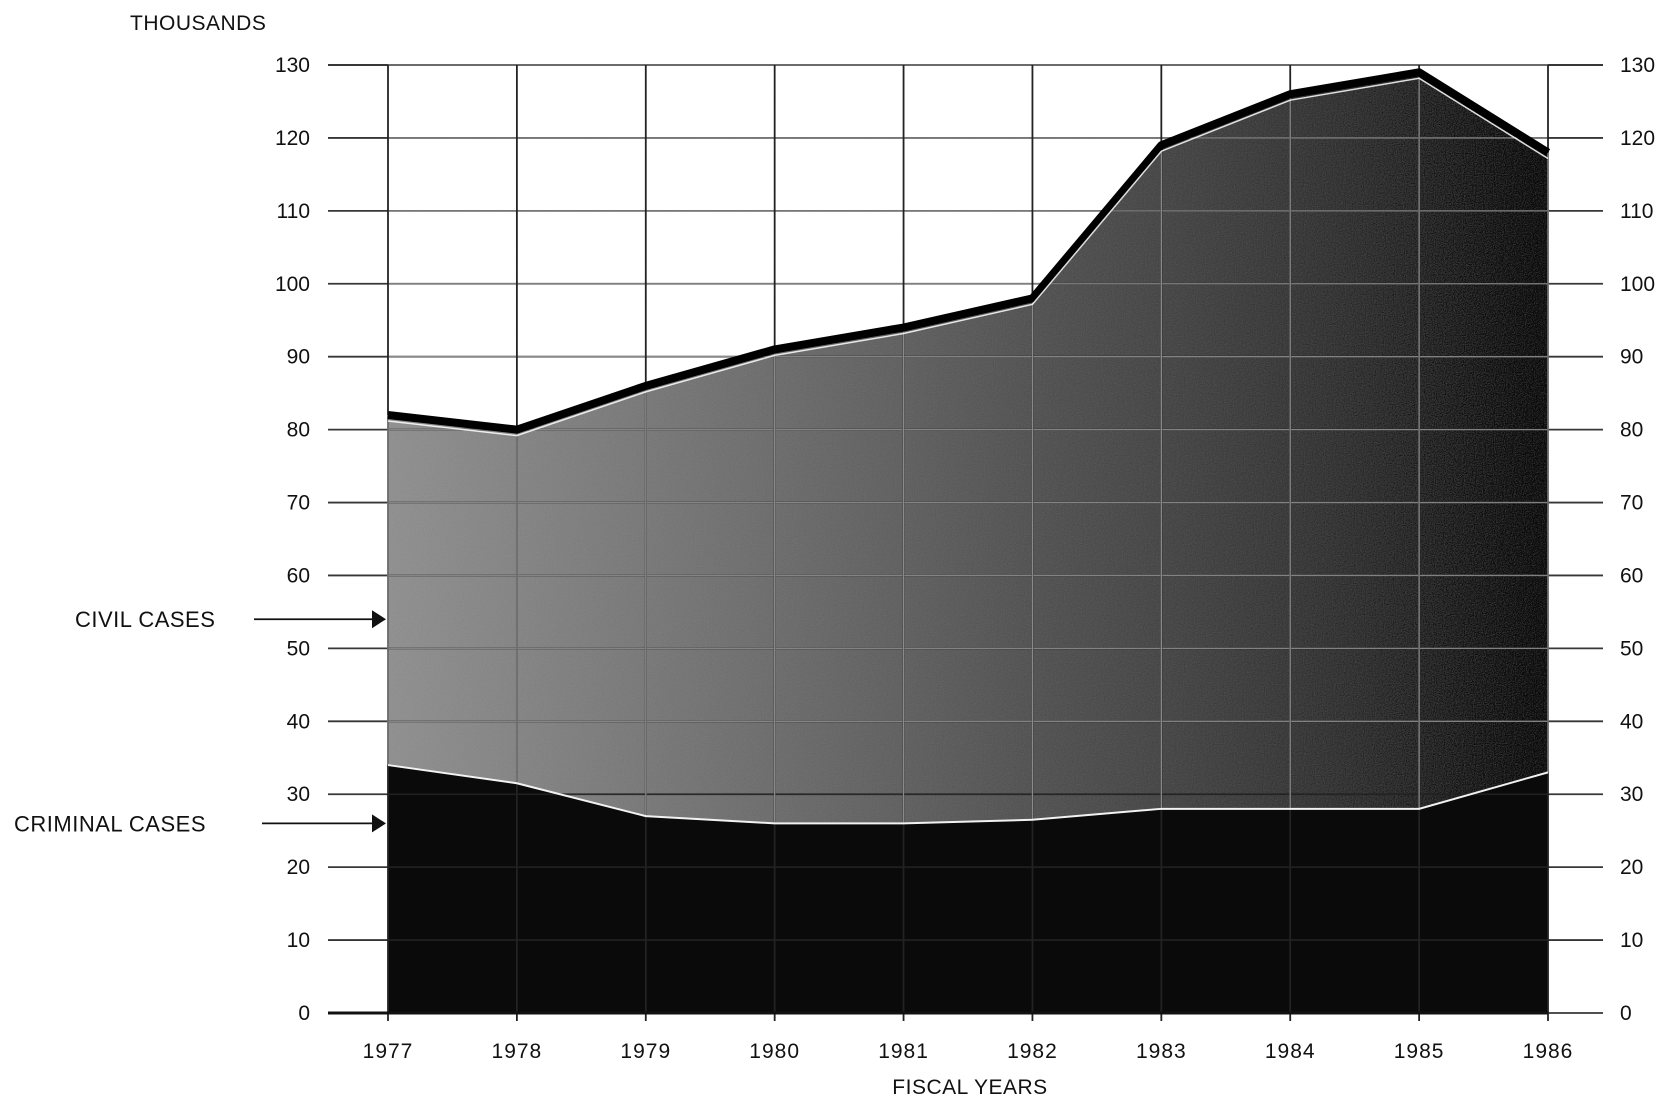 This screenshot has height=1106, width=1670. What do you see at coordinates (1631, 575) in the screenshot?
I see `y-tick-right-60: 60` at bounding box center [1631, 575].